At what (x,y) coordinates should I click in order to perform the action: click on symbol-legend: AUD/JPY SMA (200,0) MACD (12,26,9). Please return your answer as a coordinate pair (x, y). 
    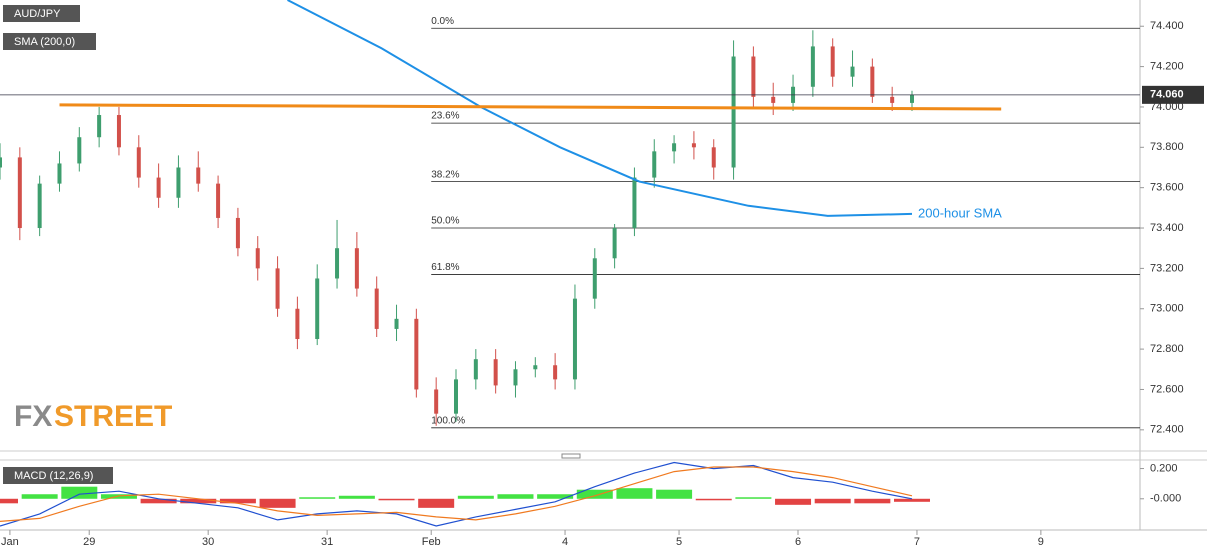
    Looking at the image, I should click on (58, 244).